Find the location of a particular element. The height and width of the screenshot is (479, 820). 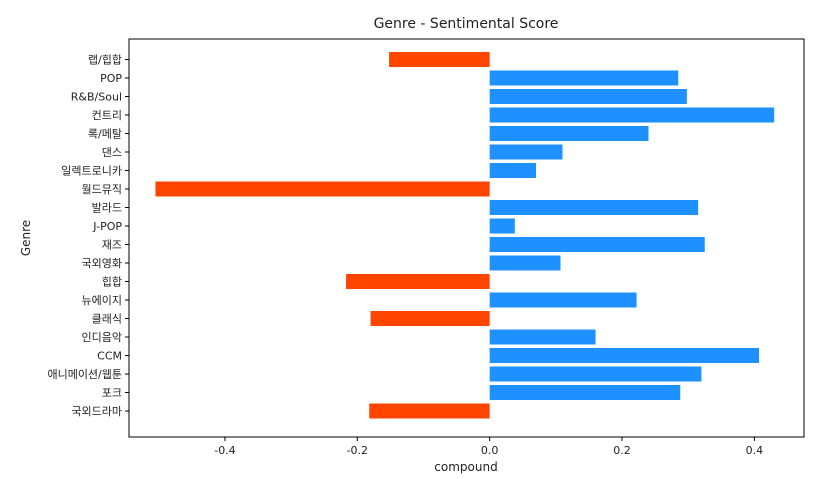

y-axis-label: Genre is located at coordinates (26, 238).